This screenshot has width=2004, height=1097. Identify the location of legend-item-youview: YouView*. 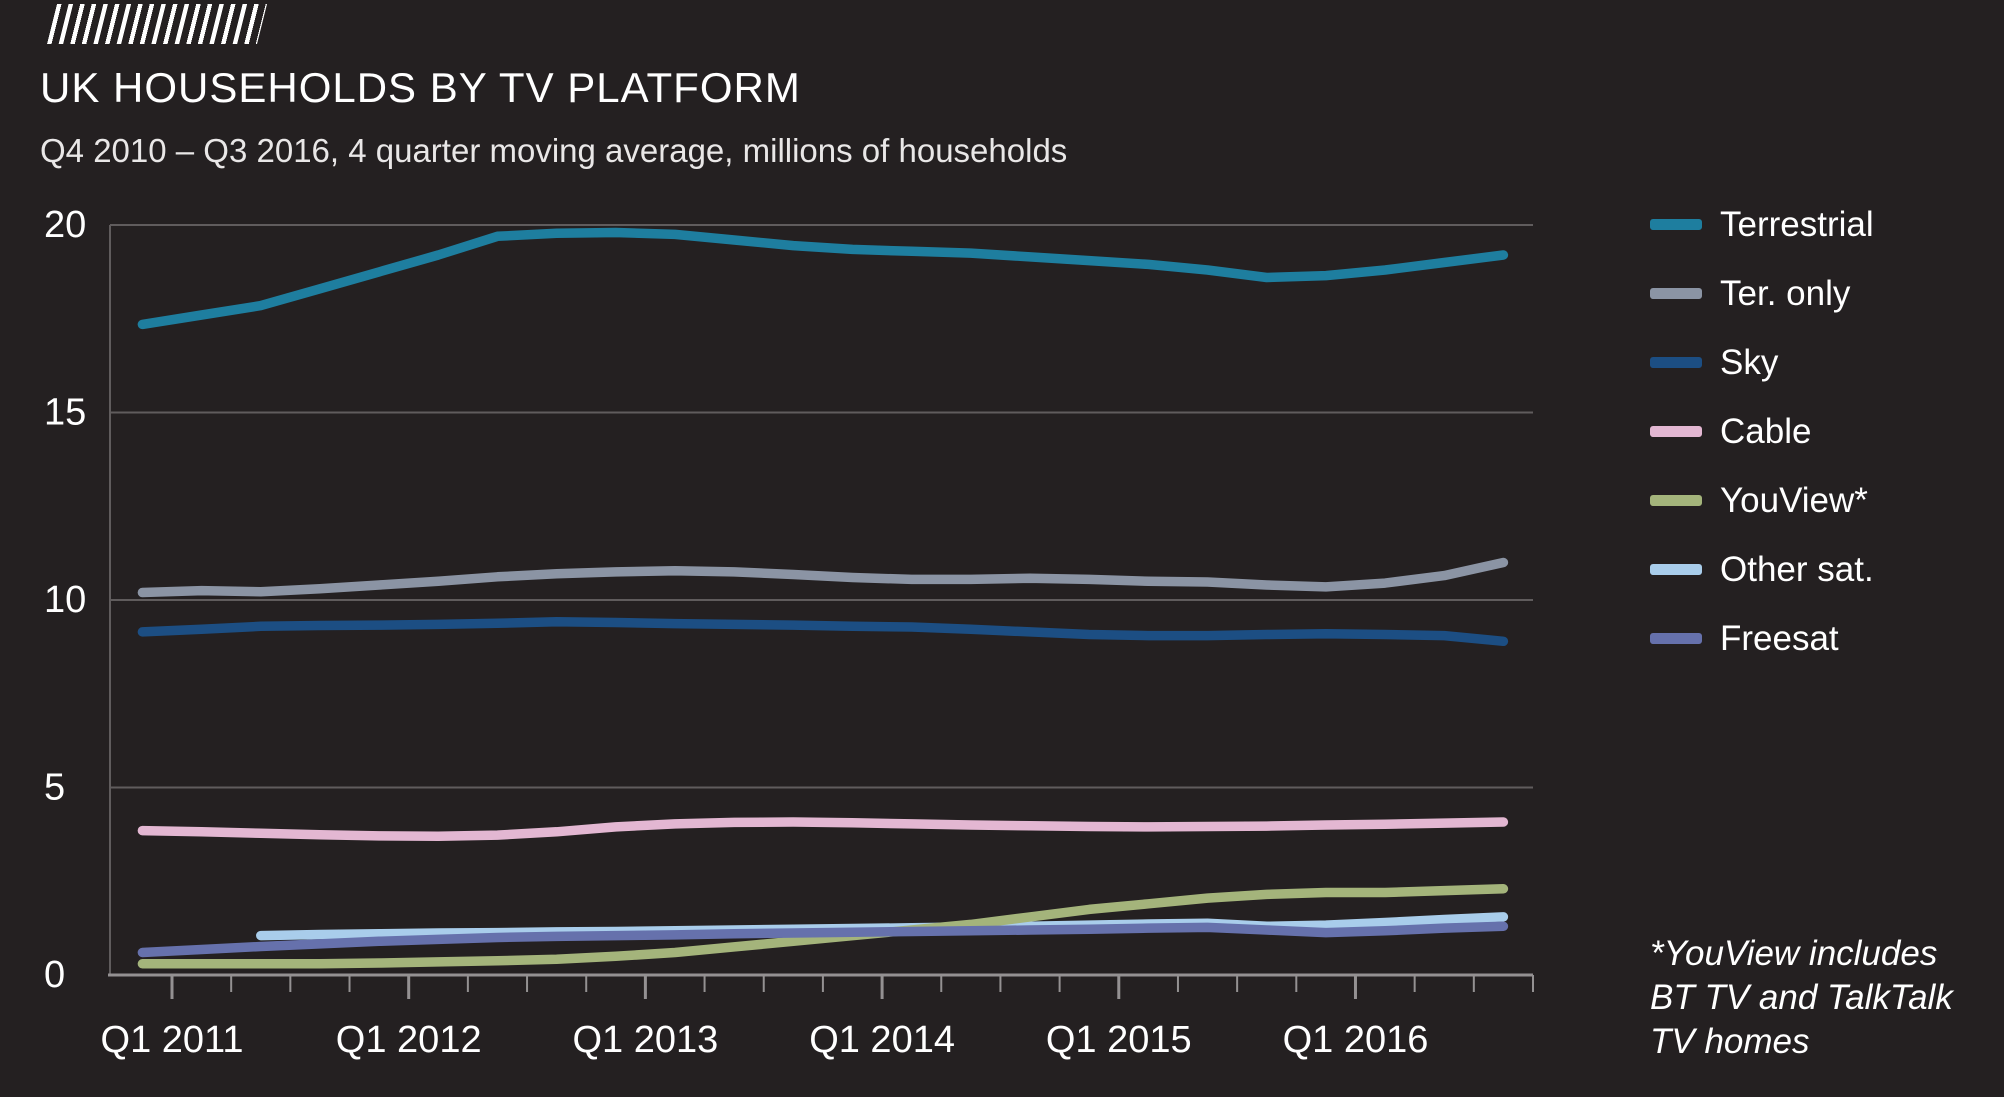
(1825, 500).